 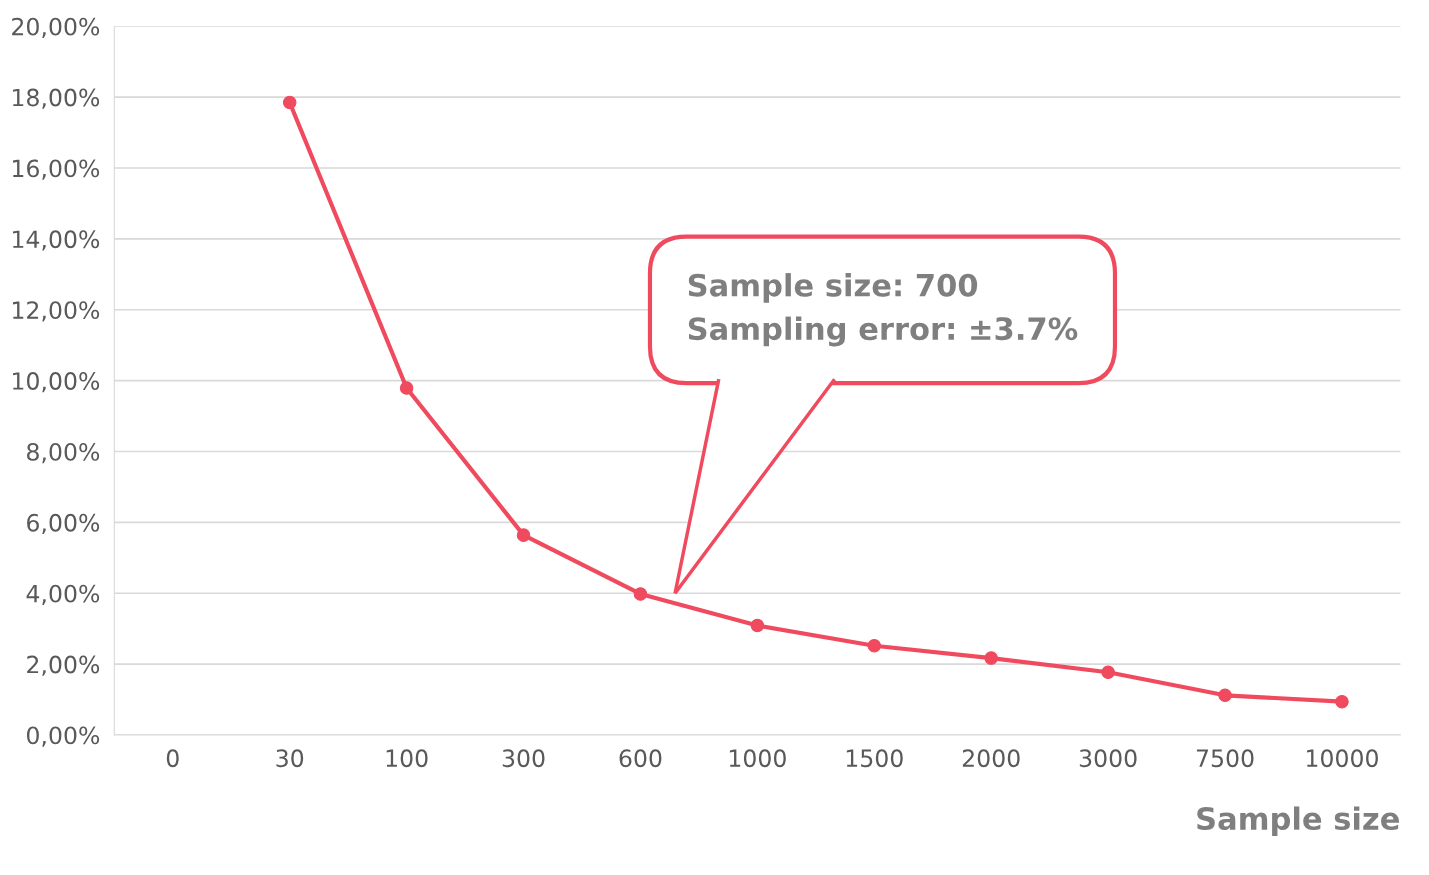 What do you see at coordinates (56, 311) in the screenshot?
I see `y-tick-label: 12,00%` at bounding box center [56, 311].